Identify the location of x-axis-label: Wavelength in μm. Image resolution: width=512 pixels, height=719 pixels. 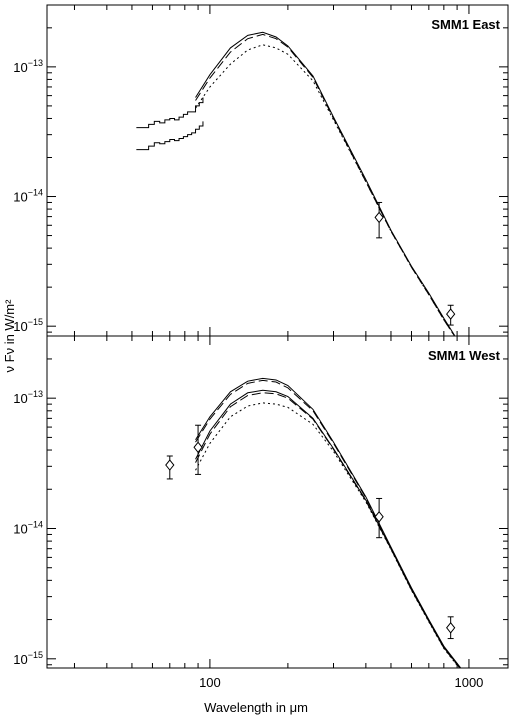
(256, 707).